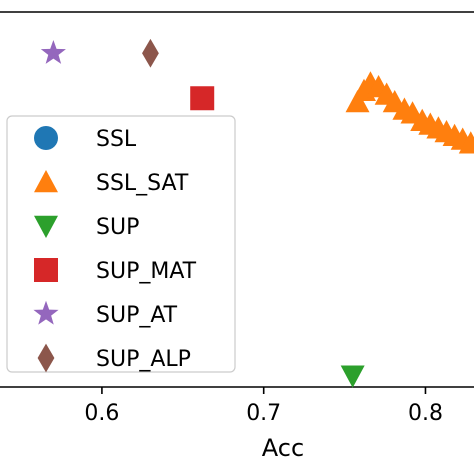  Describe the element at coordinates (150, 53) in the screenshot. I see `data-point-sup-alp` at that location.